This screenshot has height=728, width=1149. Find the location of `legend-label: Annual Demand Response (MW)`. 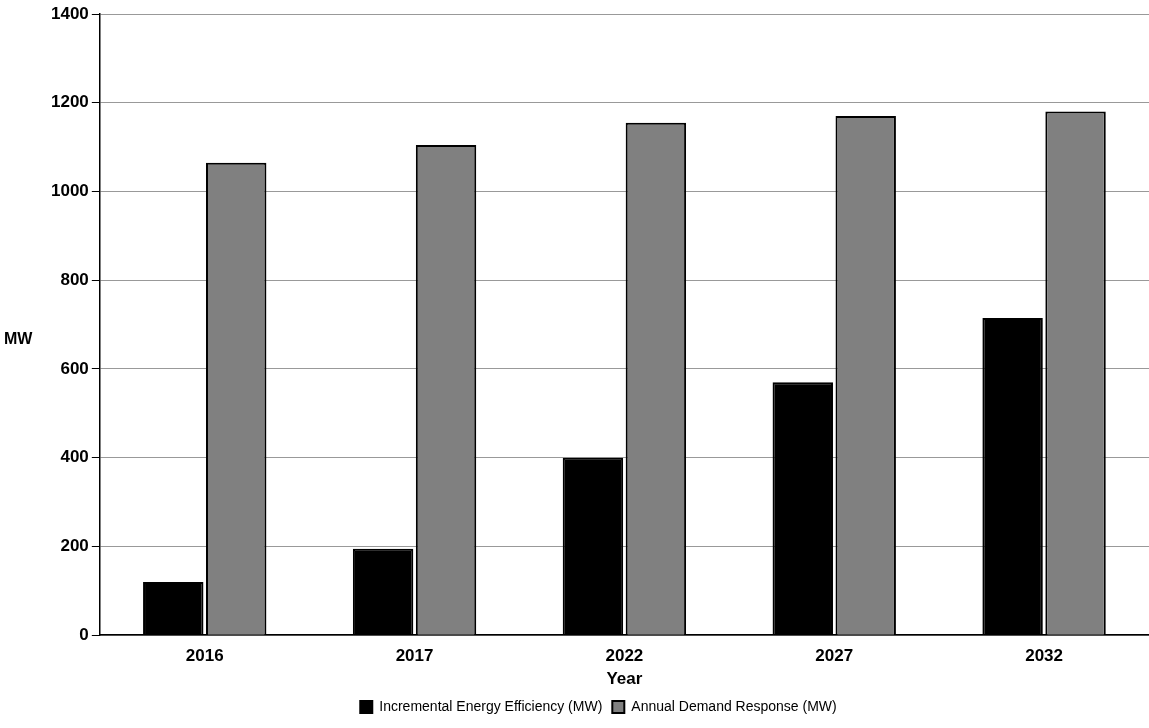

legend-label: Annual Demand Response (MW) is located at coordinates (734, 705).